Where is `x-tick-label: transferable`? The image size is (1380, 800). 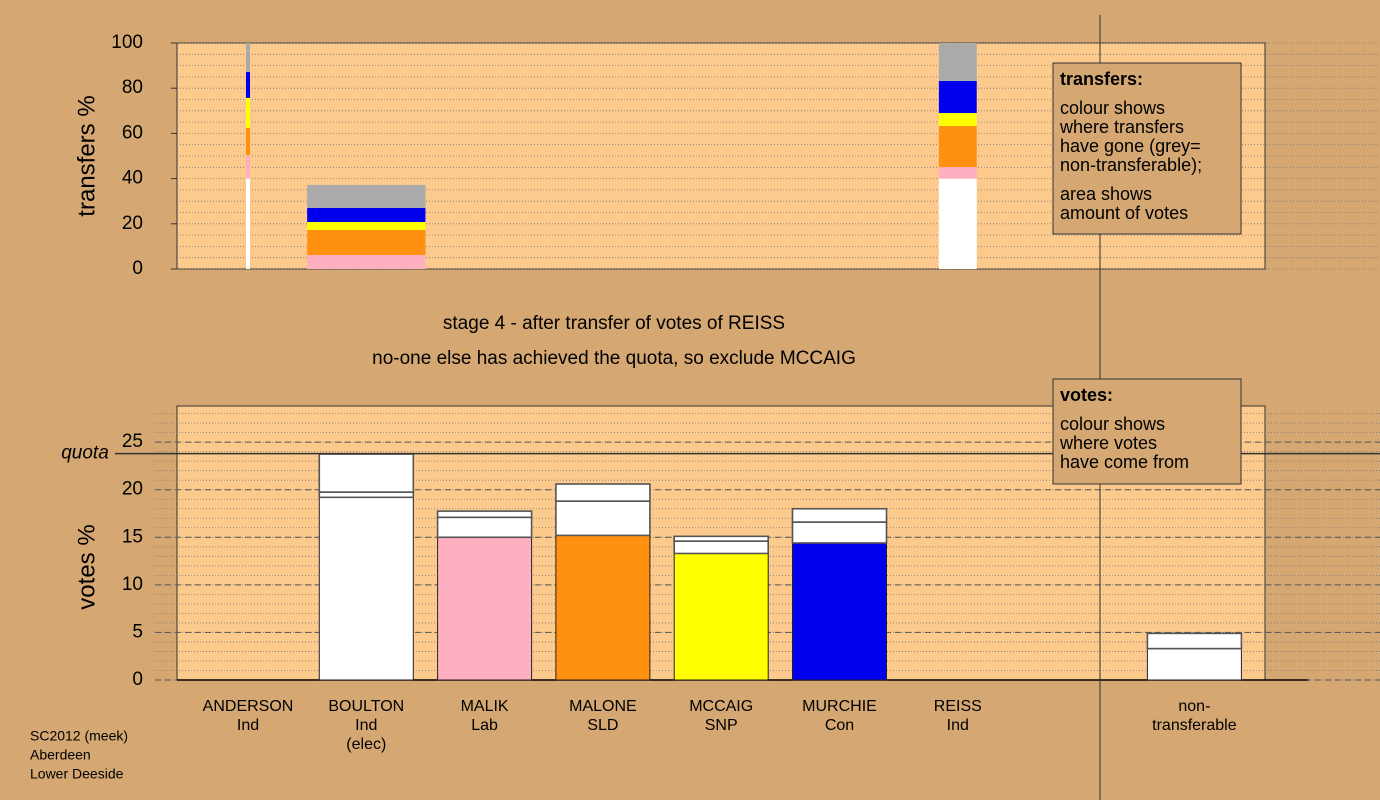
x-tick-label: transferable is located at coordinates (1194, 725).